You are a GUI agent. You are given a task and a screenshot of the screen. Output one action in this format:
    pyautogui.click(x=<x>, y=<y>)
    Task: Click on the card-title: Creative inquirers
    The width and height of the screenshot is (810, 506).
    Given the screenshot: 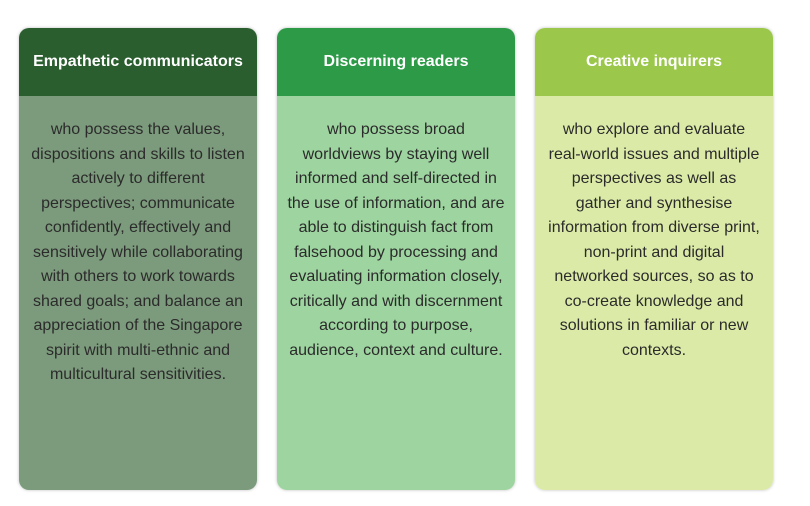 What is the action you would take?
    pyautogui.click(x=654, y=62)
    